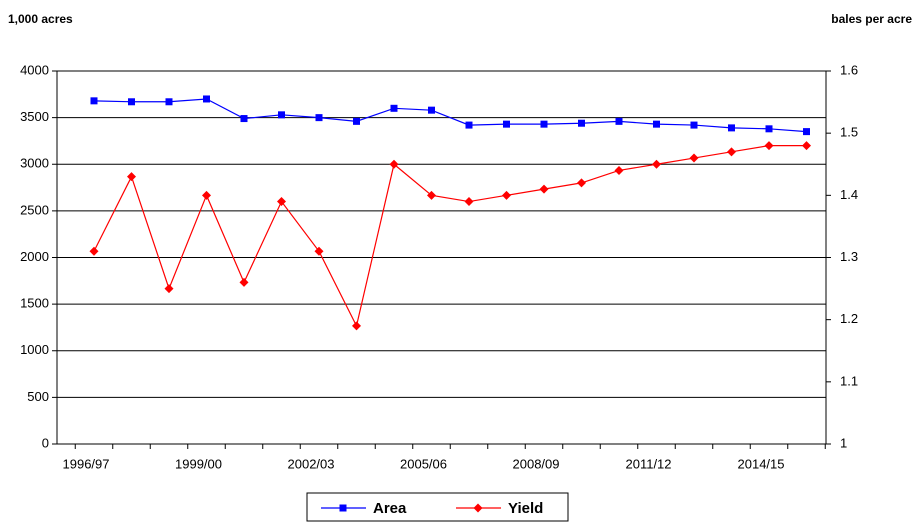 This screenshot has height=527, width=918. I want to click on y-tick-label: 3500, so click(34, 116).